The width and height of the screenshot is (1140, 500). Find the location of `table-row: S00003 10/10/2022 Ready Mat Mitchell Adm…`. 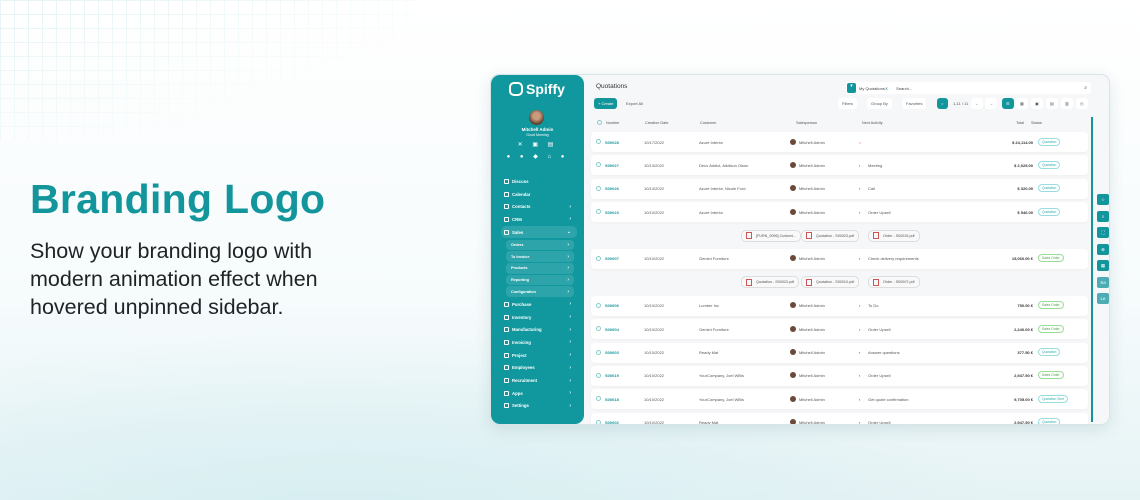

table-row: S00003 10/10/2022 Ready Mat Mitchell Adm… is located at coordinates (839, 352).